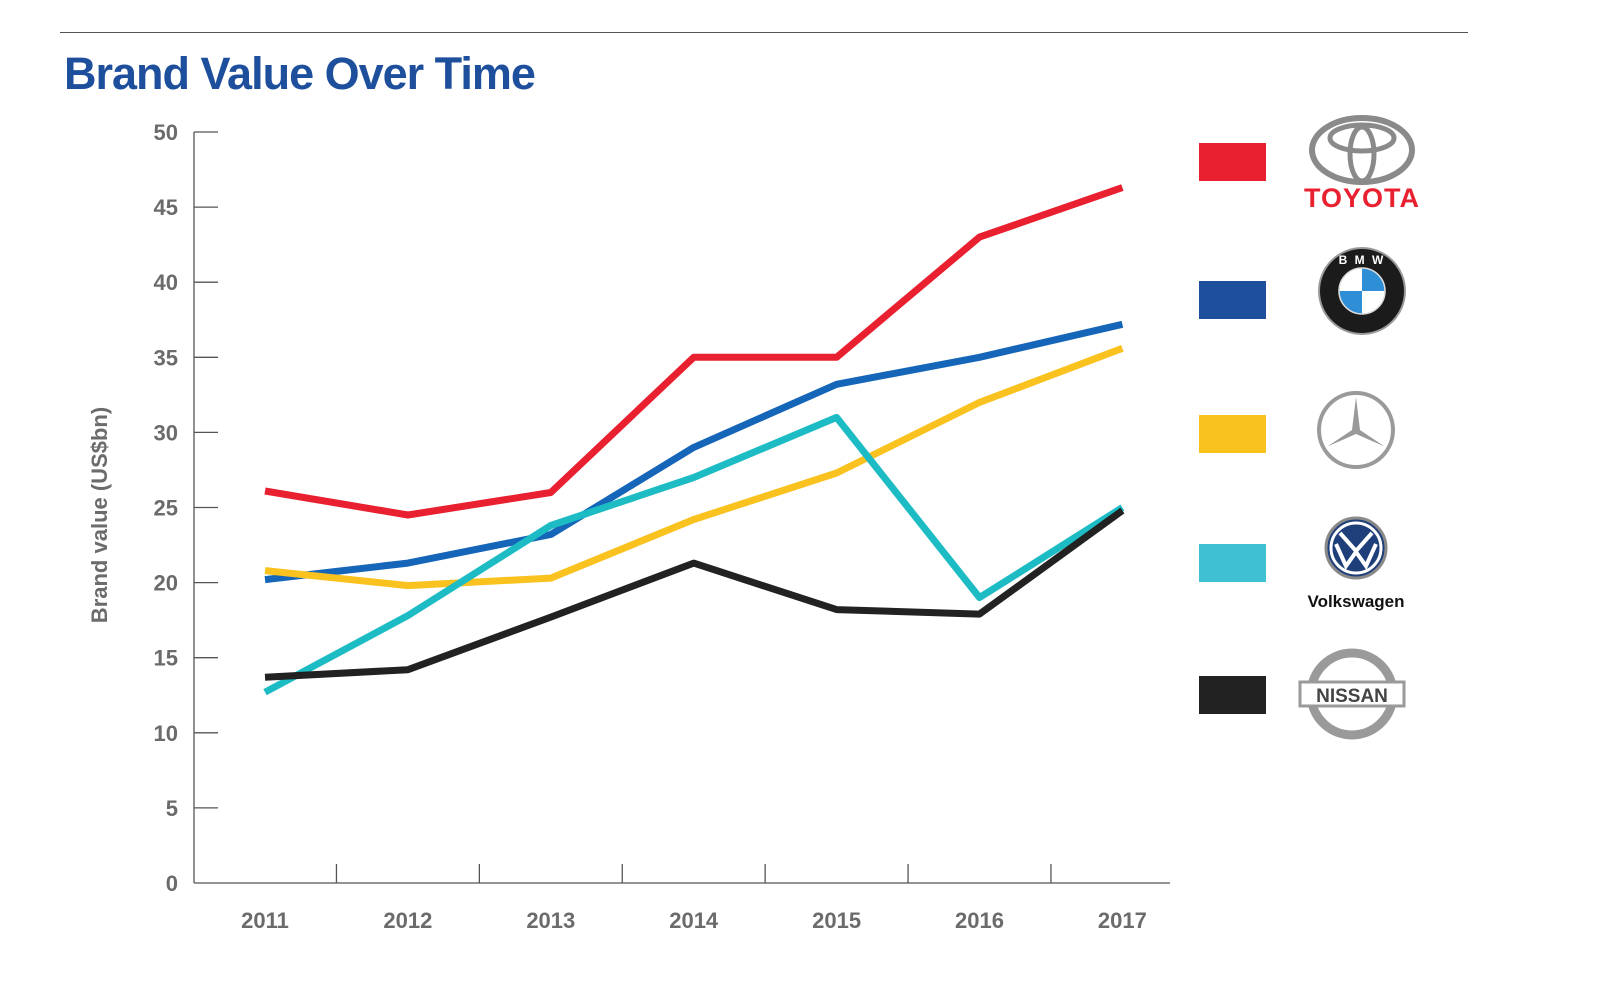  Describe the element at coordinates (1356, 548) in the screenshot. I see `volkswagen-logo-icon` at that location.